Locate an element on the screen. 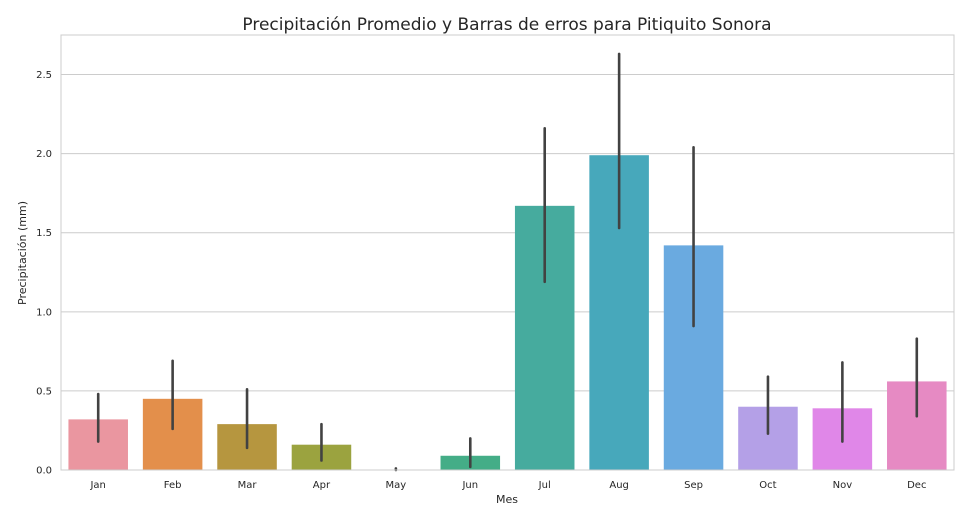  x-tick-label: Dec is located at coordinates (916, 485).